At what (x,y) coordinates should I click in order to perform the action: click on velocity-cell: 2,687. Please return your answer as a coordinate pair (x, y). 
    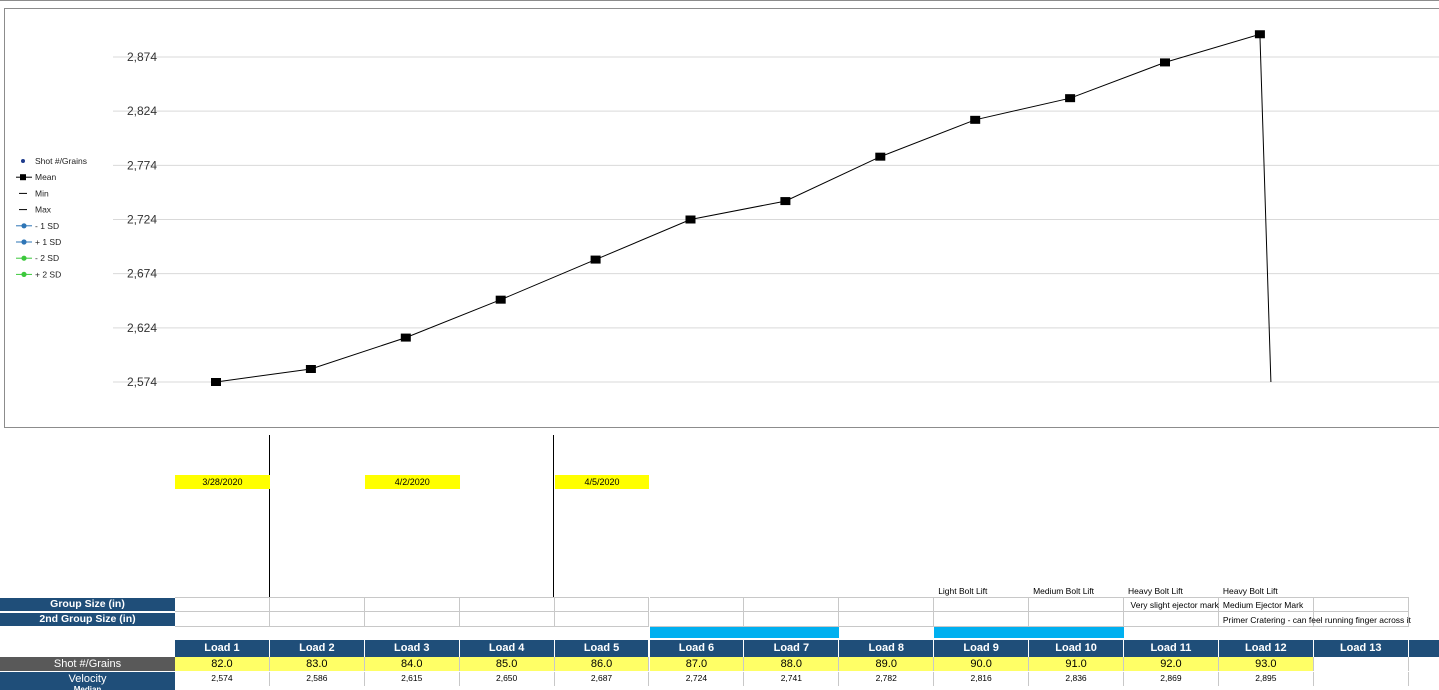
    Looking at the image, I should click on (602, 679).